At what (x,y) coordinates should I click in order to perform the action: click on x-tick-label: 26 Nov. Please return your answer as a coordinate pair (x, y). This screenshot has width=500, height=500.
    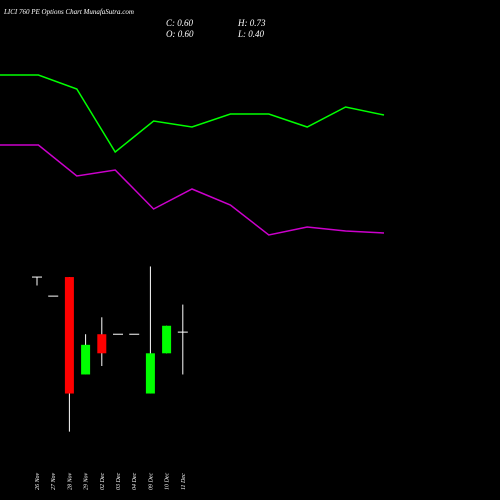
    Looking at the image, I should click on (38, 481).